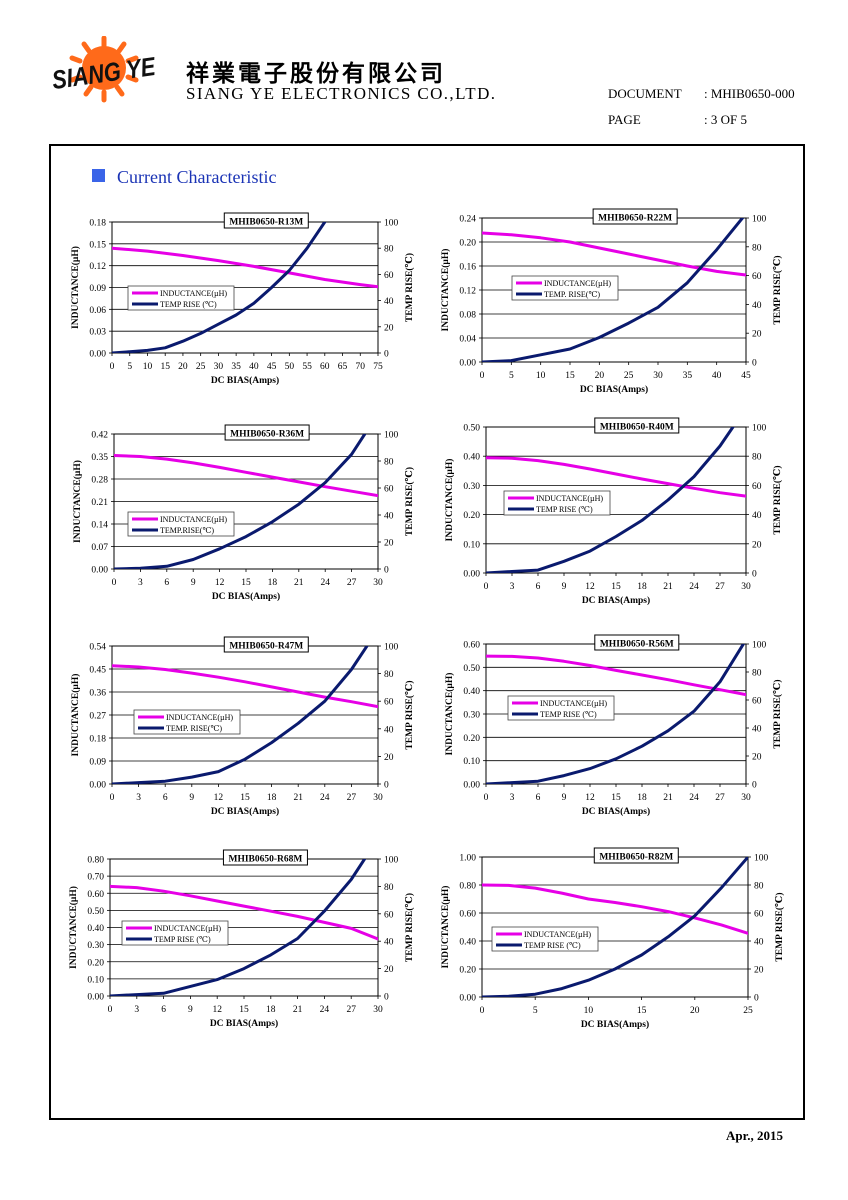 This screenshot has width=848, height=1200. I want to click on y-tick-label: 0.60, so click(95, 895).